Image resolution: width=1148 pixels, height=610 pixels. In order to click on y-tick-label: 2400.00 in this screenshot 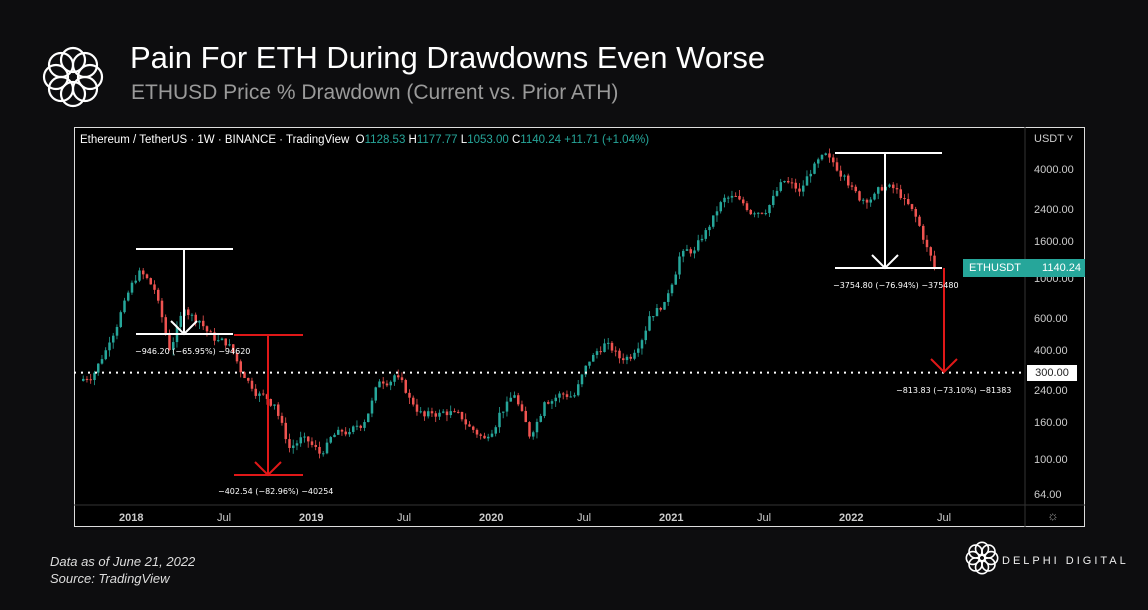, I will do `click(1054, 210)`.